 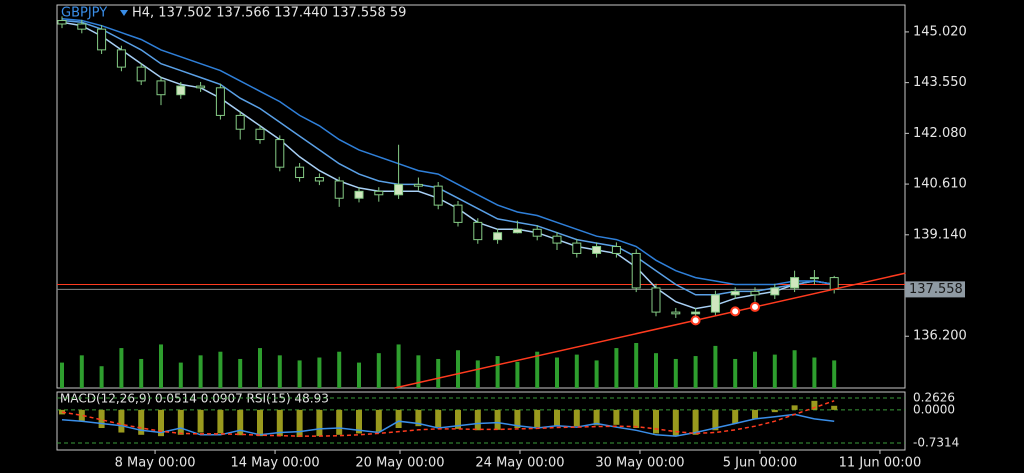 What do you see at coordinates (399, 463) in the screenshot?
I see `x-tick-label: 20 May 00:00` at bounding box center [399, 463].